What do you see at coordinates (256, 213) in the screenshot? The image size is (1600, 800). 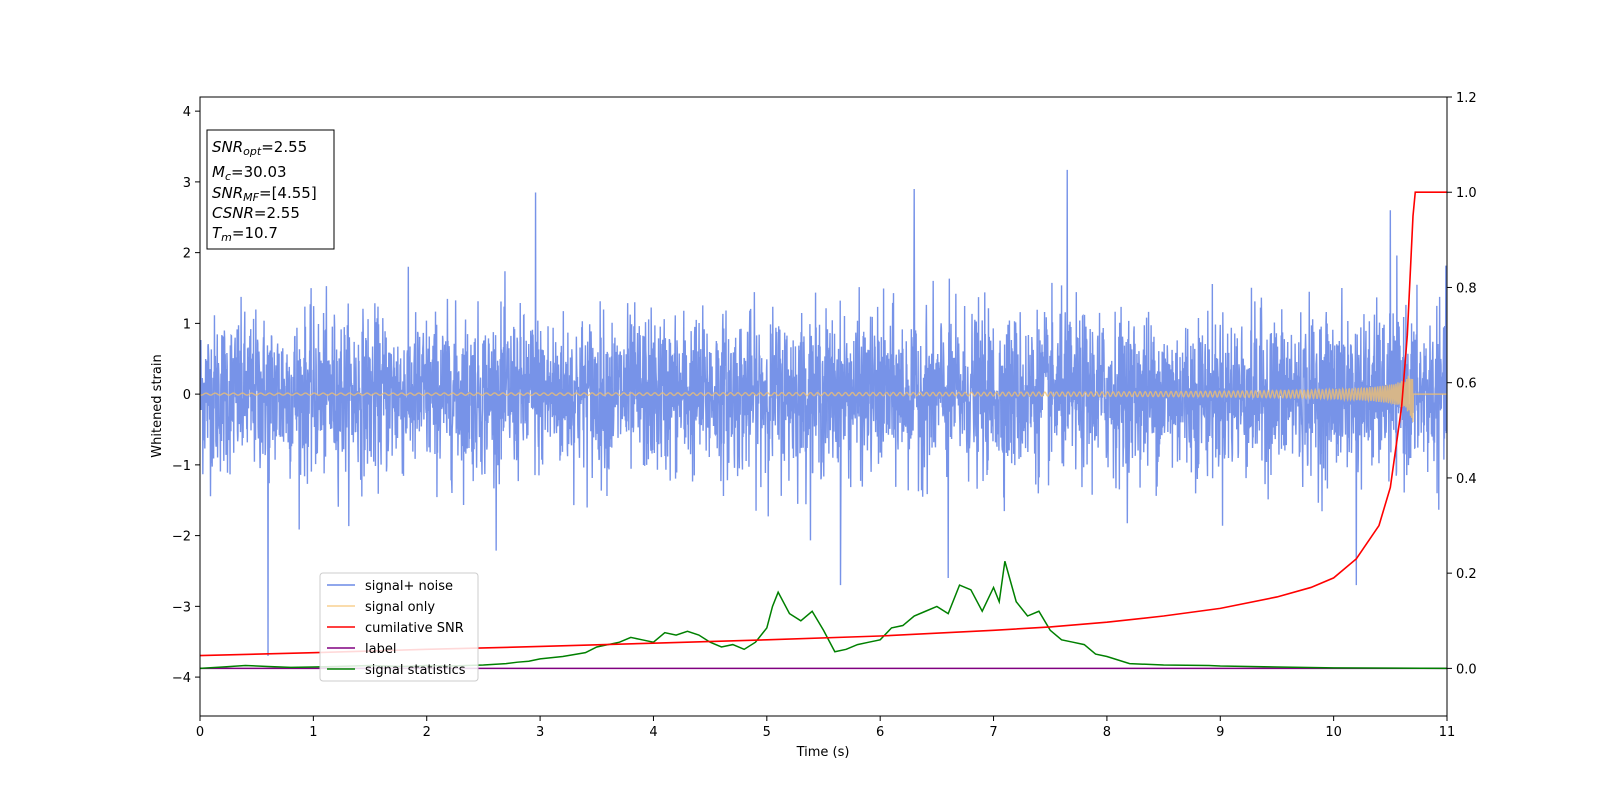 I see `info-csnr: CSNR=2.55` at bounding box center [256, 213].